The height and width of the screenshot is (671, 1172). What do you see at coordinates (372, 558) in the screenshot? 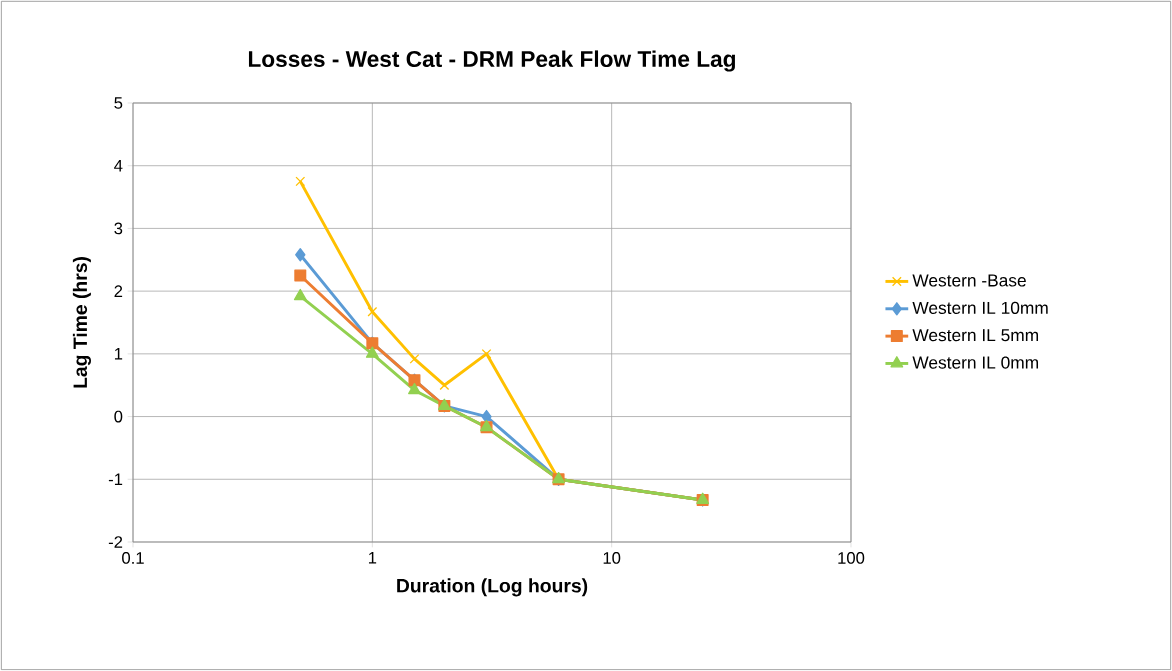
I see `x-tick-label: 1` at bounding box center [372, 558].